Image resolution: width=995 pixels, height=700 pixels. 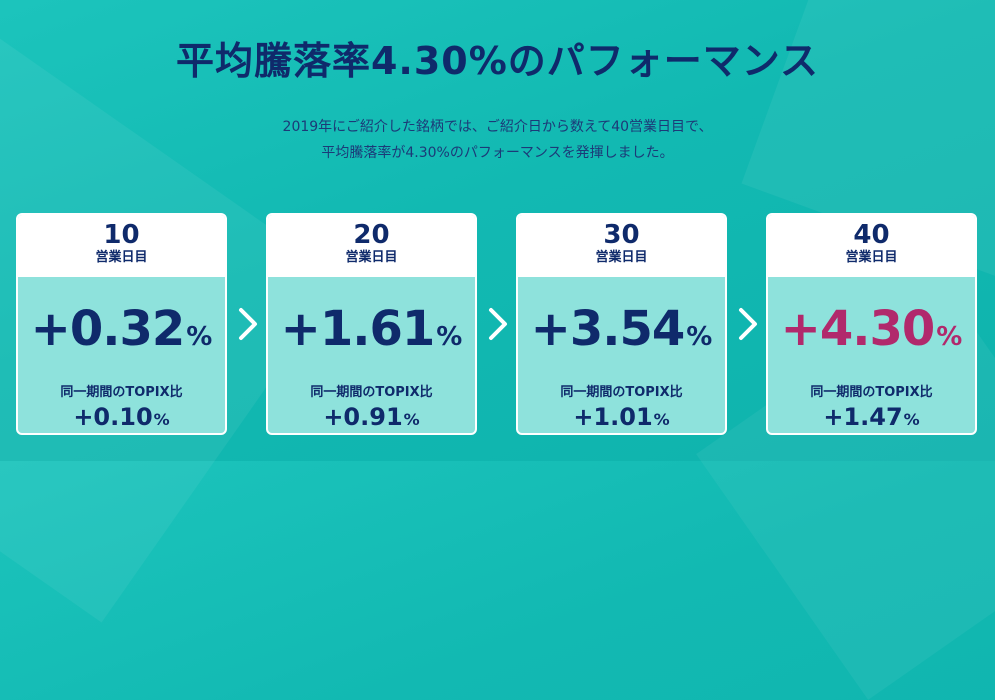 I want to click on subtitle-line-1: 2019年にご紹介した銘柄では、ご紹介日から数えて40営業日目で、, so click(x=497, y=127).